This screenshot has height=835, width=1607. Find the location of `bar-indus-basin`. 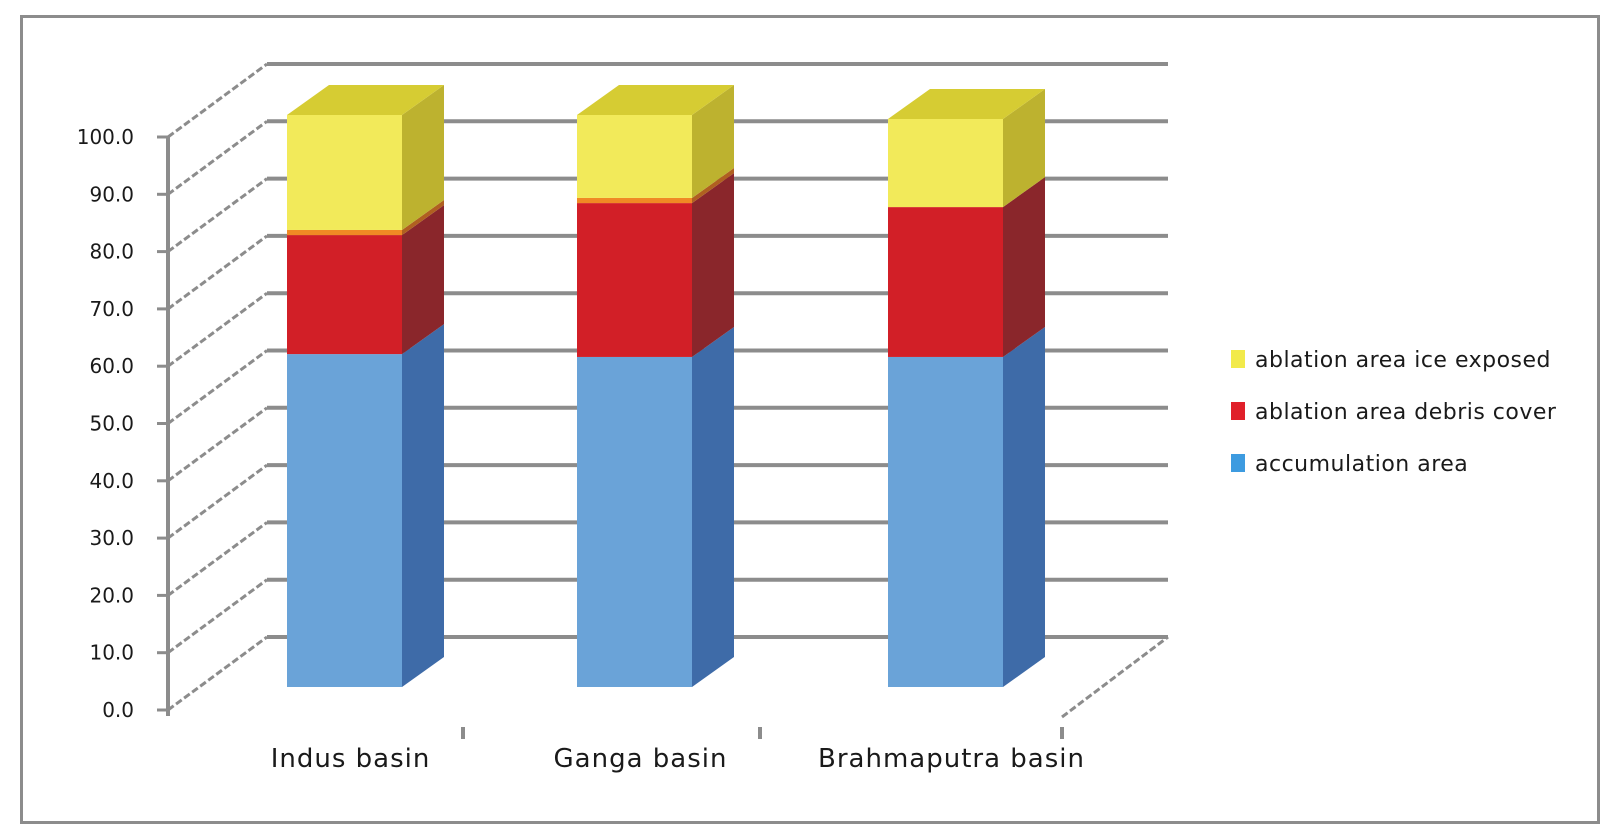

bar-indus-basin is located at coordinates (365, 386).